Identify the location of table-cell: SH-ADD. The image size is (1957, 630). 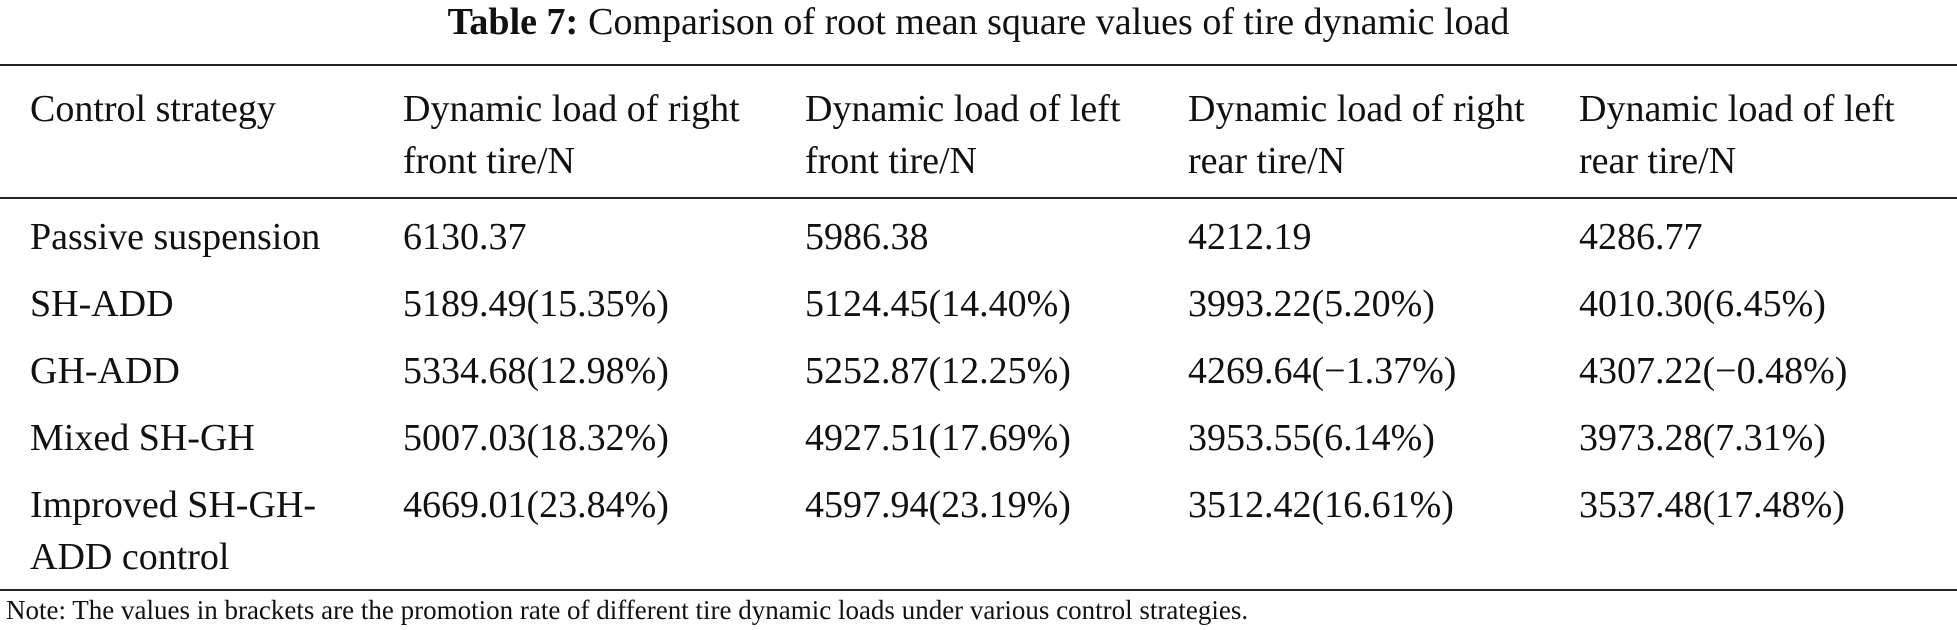
(102, 304).